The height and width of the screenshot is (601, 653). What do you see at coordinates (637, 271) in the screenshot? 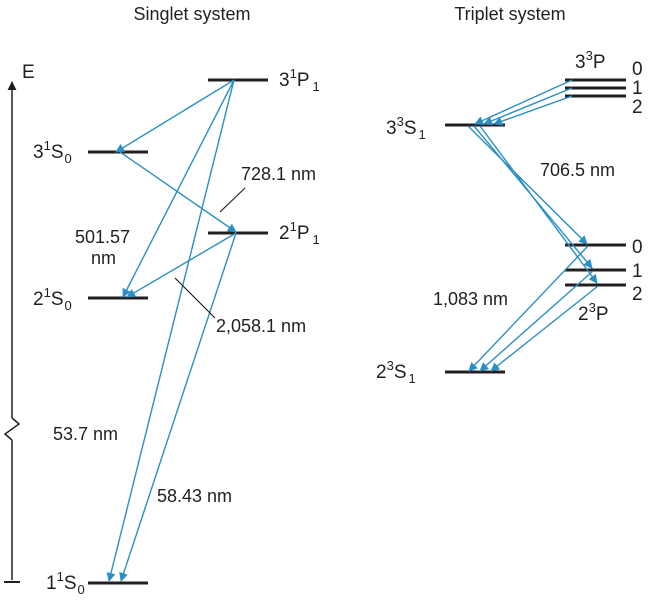
I see `j-label-2p-1: 1` at bounding box center [637, 271].